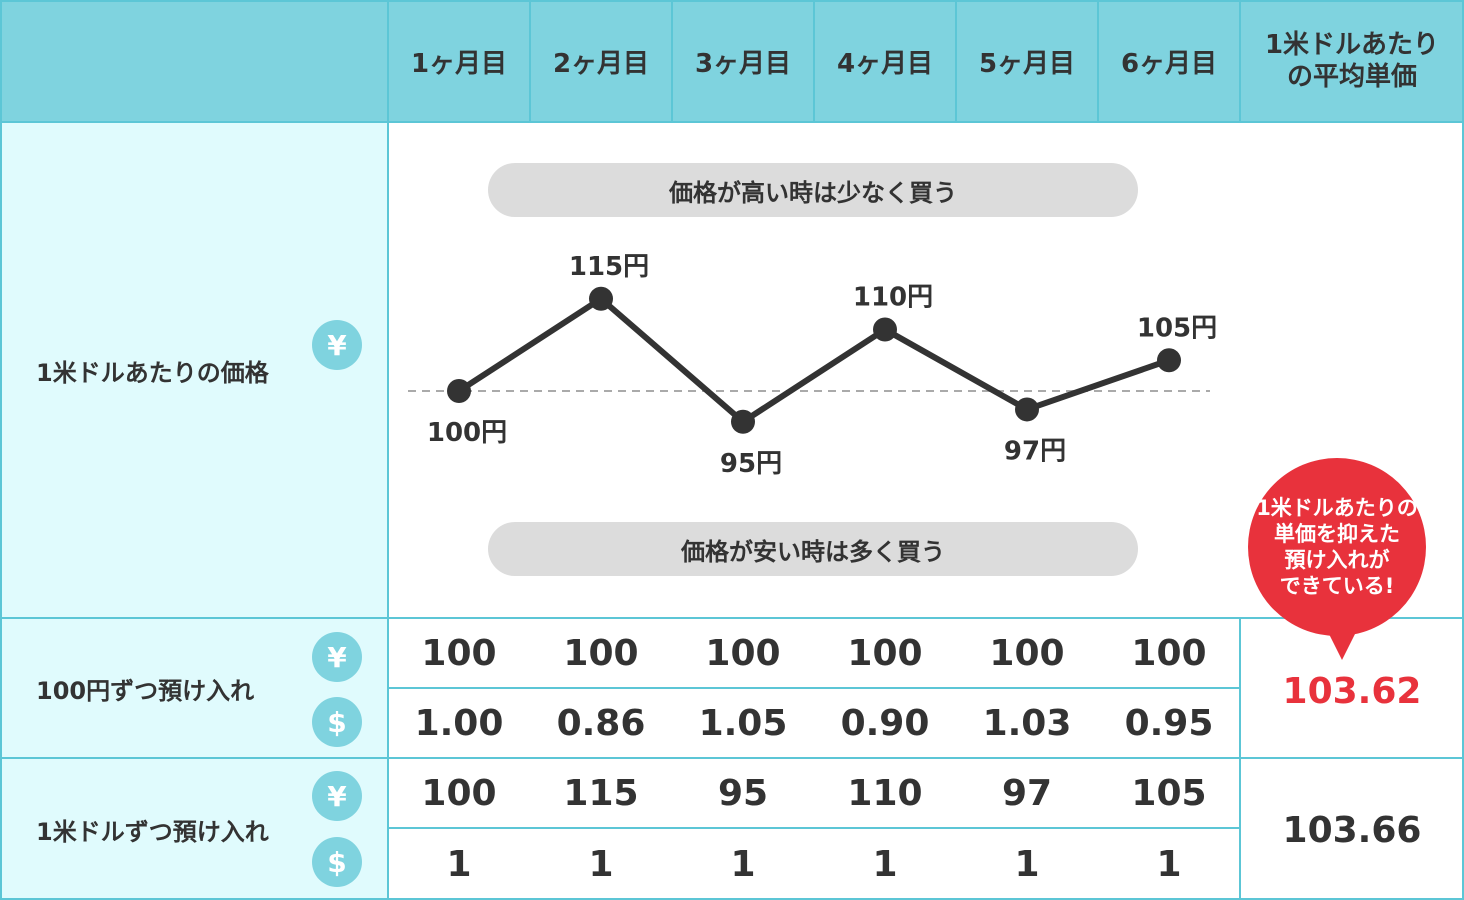 Image resolution: width=1464 pixels, height=900 pixels. What do you see at coordinates (1027, 61) in the screenshot?
I see `header-month-5: 5ヶ月目` at bounding box center [1027, 61].